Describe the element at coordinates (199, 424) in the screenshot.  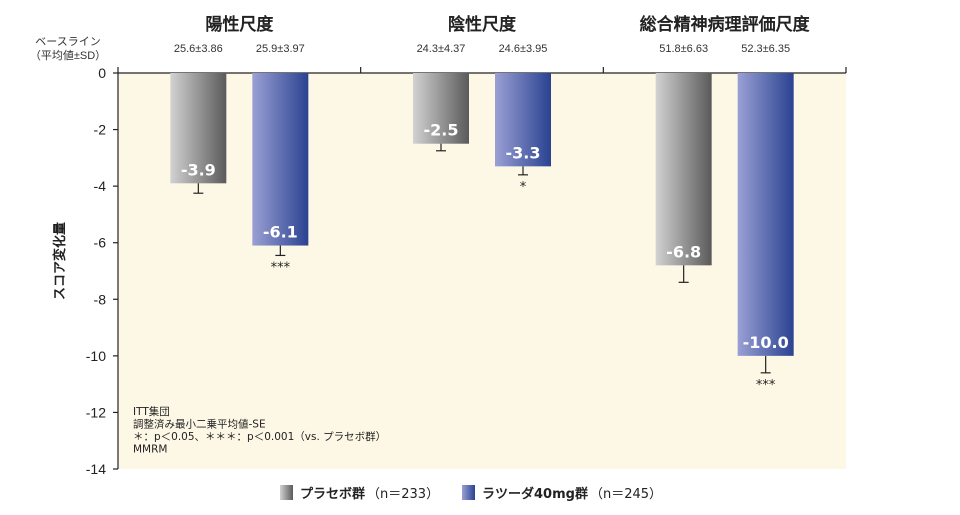
I see `footnote: 調整済み最小二乗平均値-SE` at that location.